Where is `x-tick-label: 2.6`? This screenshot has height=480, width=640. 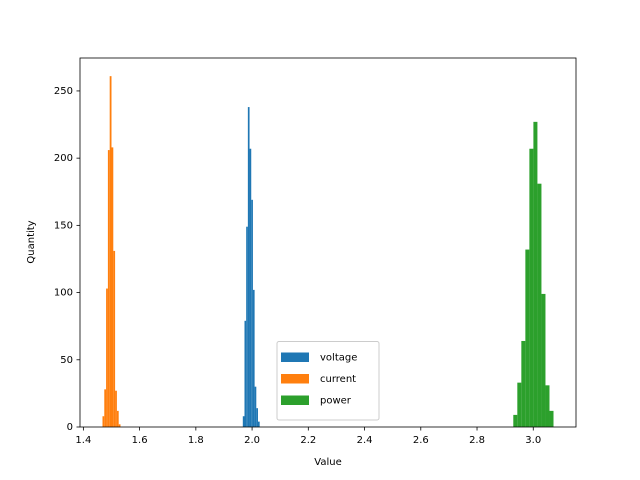
x-tick-label: 2.6 is located at coordinates (421, 440).